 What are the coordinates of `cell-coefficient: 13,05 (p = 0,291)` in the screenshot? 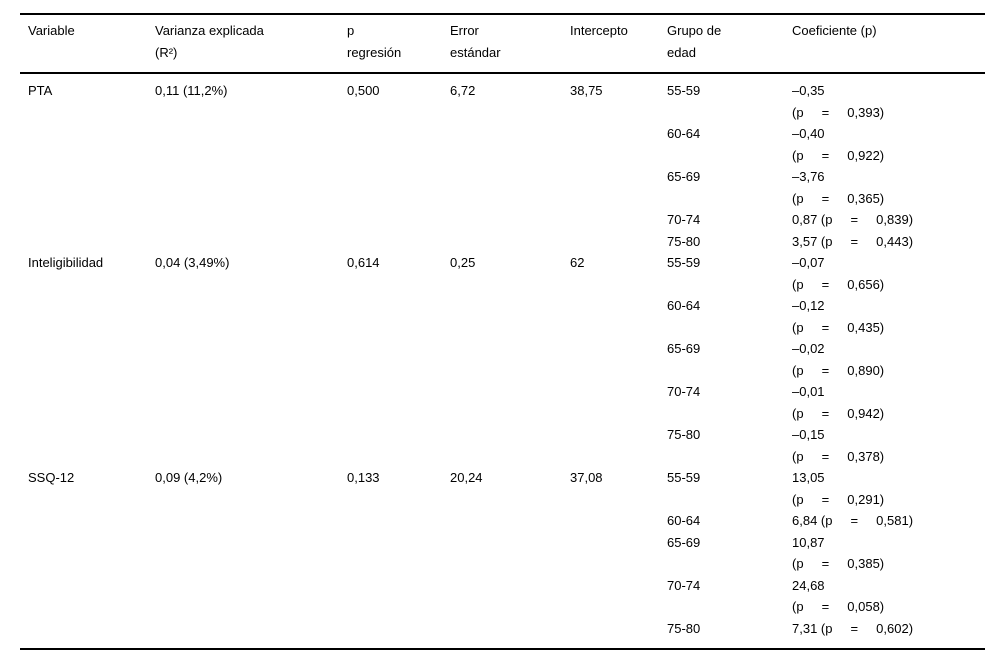 It's located at (838, 488).